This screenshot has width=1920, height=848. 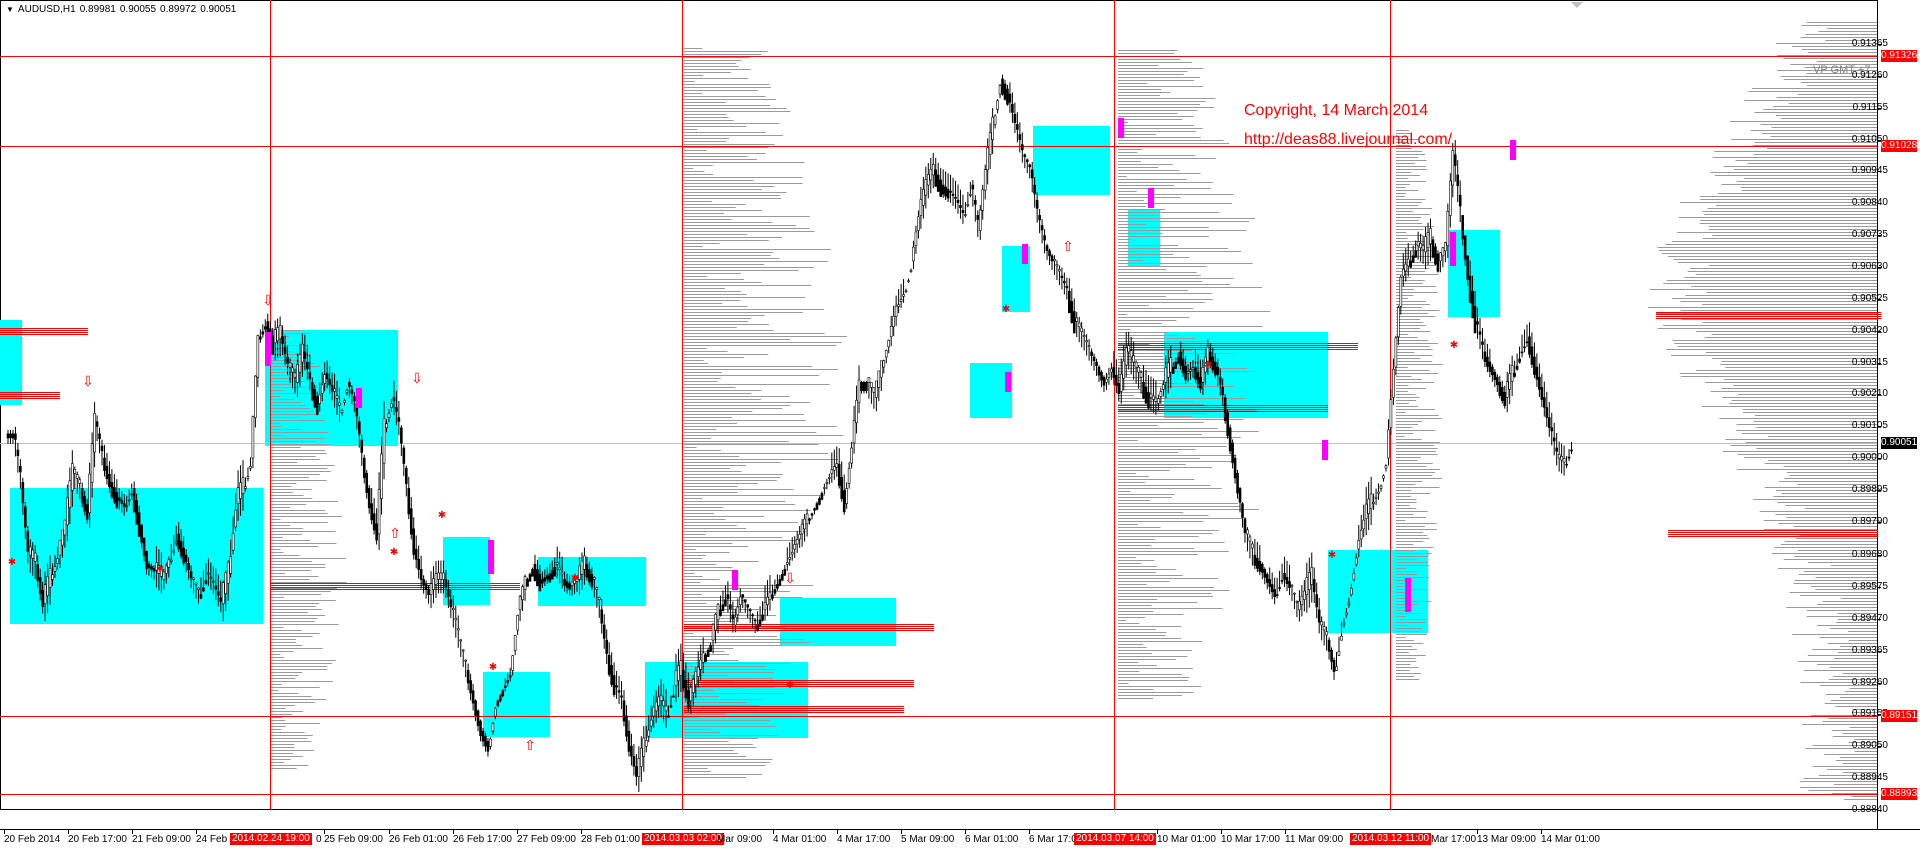 I want to click on price-scale-label: 0.89470, so click(x=1869, y=618).